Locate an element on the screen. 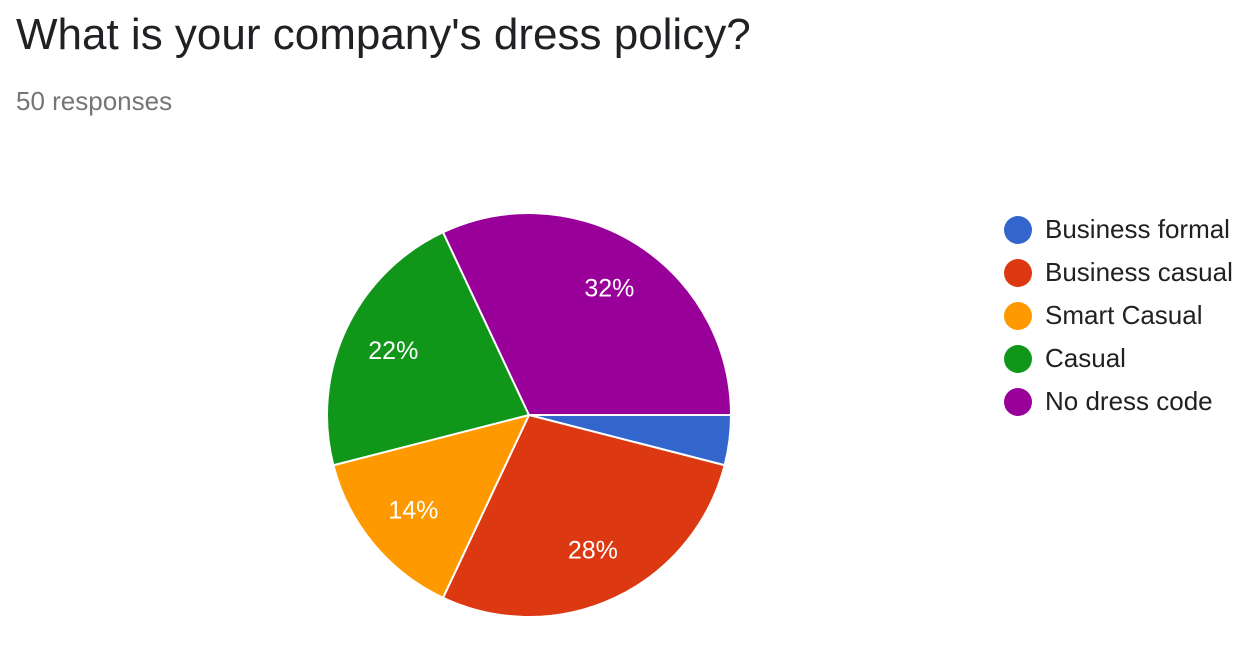 This screenshot has height=654, width=1258. pie-slice-casual is located at coordinates (428, 349).